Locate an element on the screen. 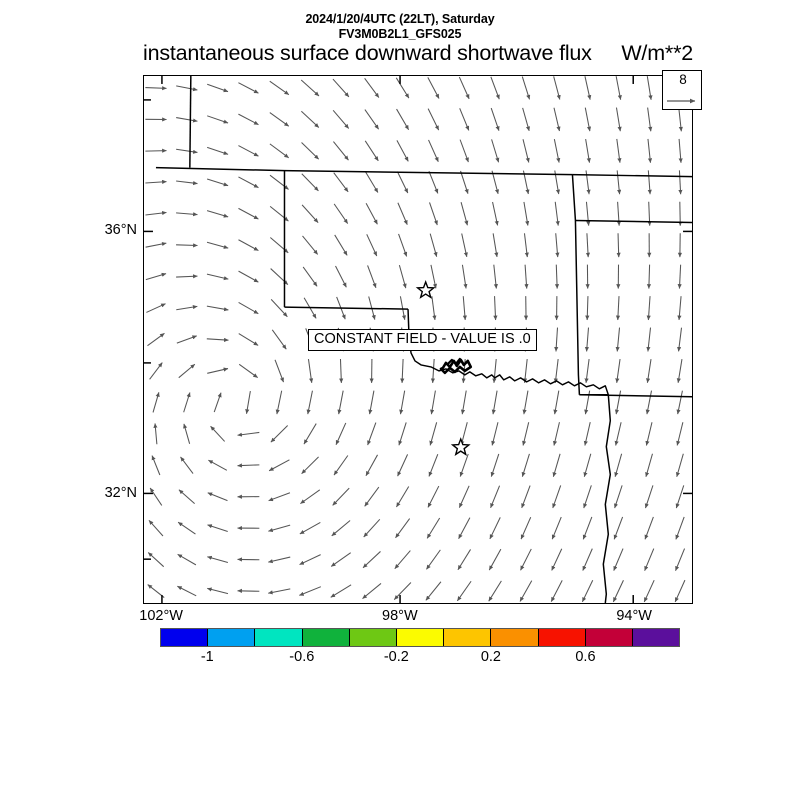 This screenshot has width=800, height=800. longitude-axis: 102°W 98°W 94°W is located at coordinates (416, 618).